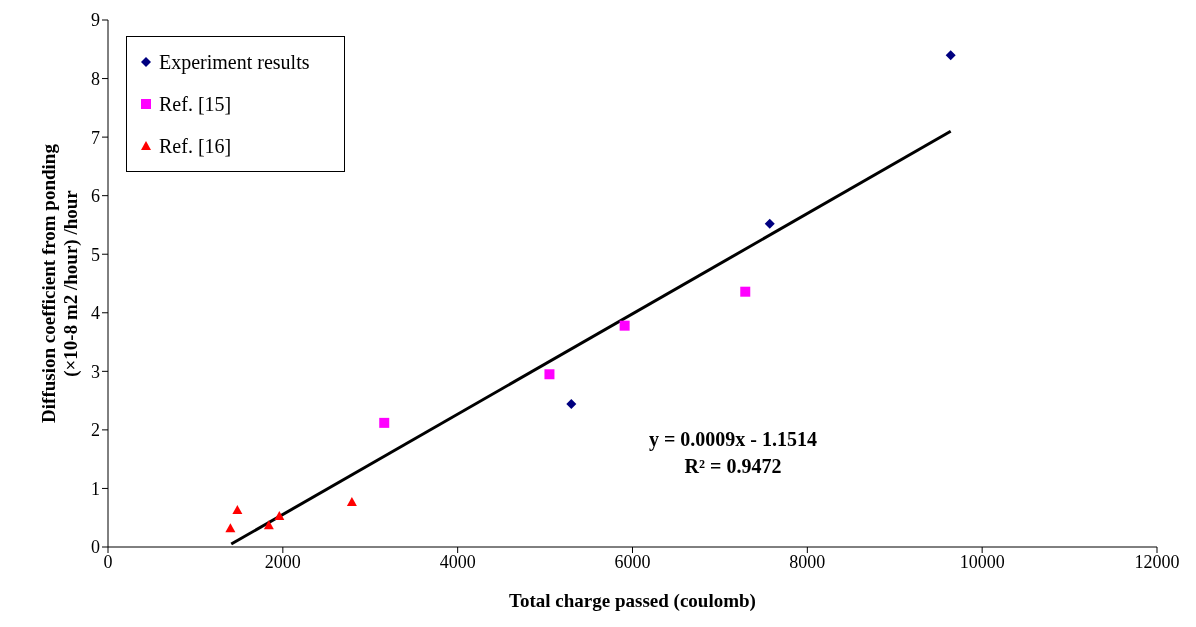 The height and width of the screenshot is (627, 1196). What do you see at coordinates (95, 78) in the screenshot?
I see `y-tick-label: 8` at bounding box center [95, 78].